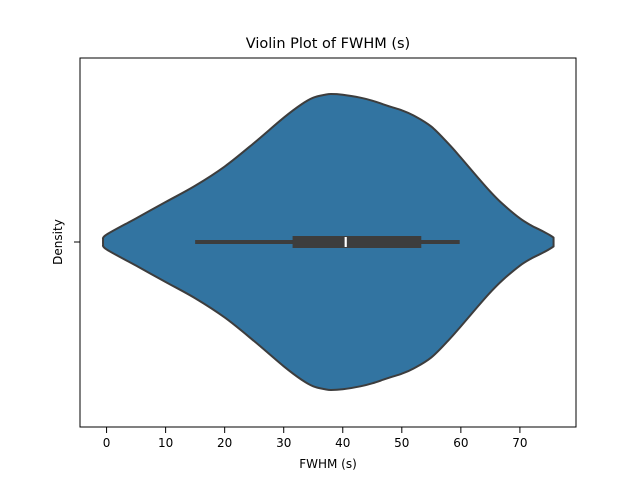 This screenshot has width=640, height=480. Describe the element at coordinates (460, 443) in the screenshot. I see `x-tick-label: 60` at that location.